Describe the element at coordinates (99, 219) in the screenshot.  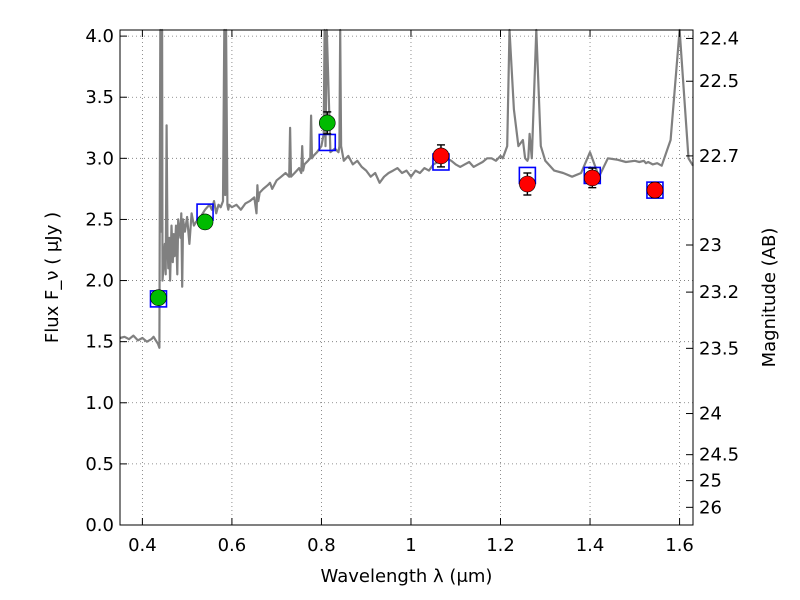
I see `y-tick-label: 2.5` at that location.